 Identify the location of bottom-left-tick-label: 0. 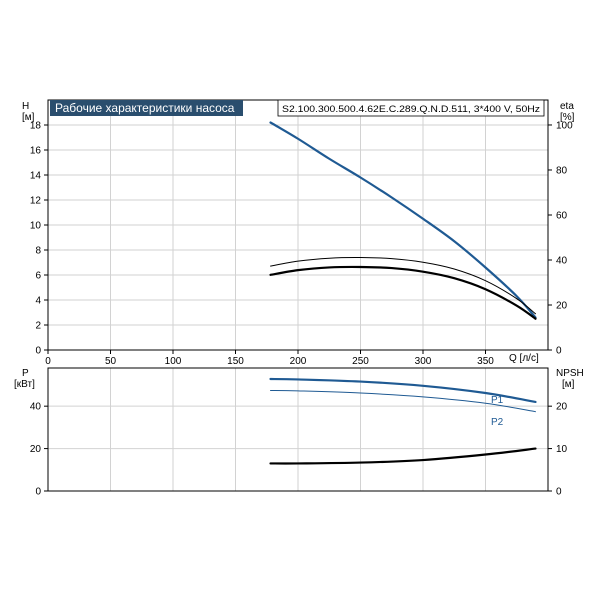
(38, 492).